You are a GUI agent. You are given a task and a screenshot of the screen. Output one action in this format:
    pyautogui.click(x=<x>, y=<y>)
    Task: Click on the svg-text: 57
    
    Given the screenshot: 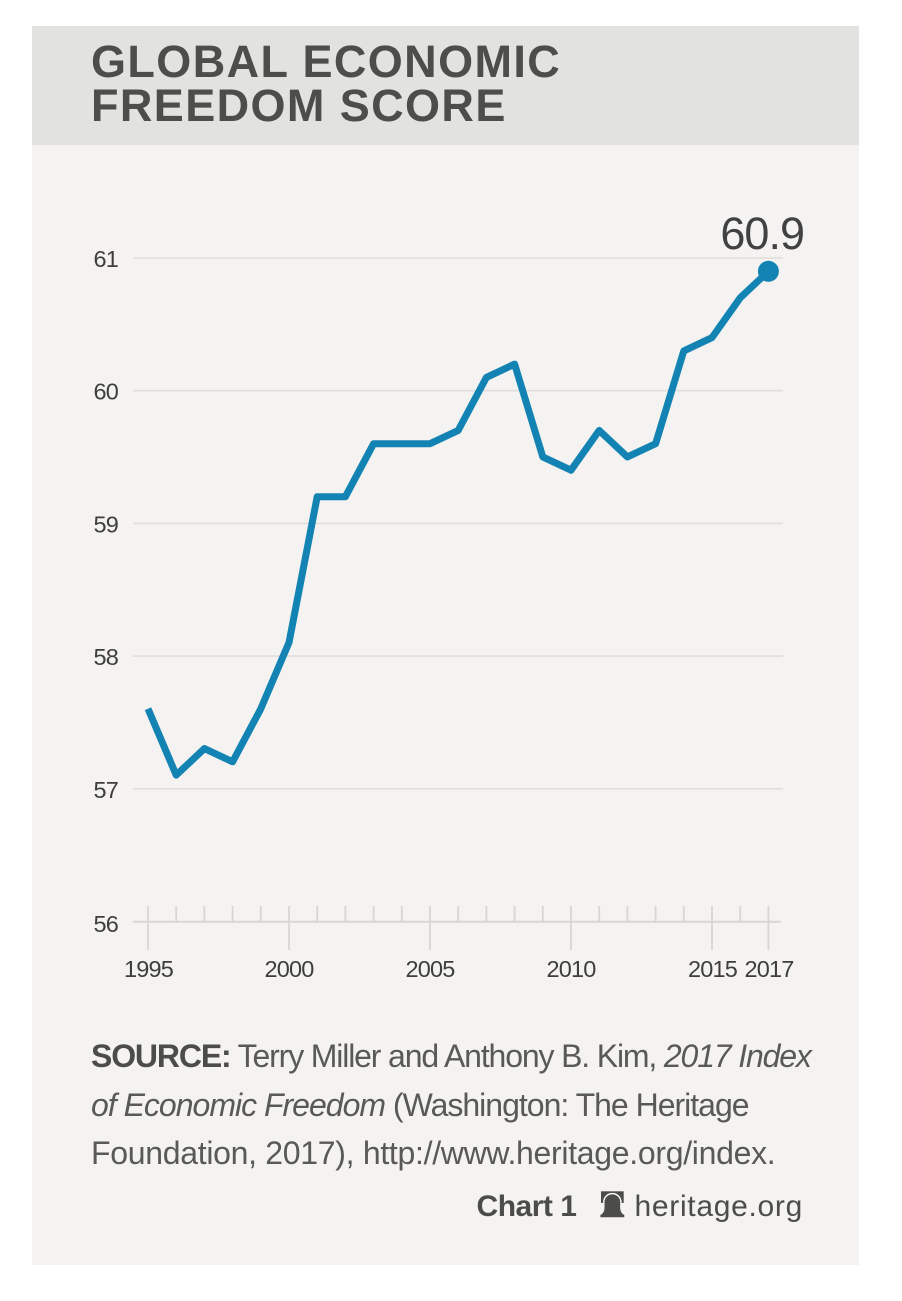 What is the action you would take?
    pyautogui.click(x=105, y=790)
    